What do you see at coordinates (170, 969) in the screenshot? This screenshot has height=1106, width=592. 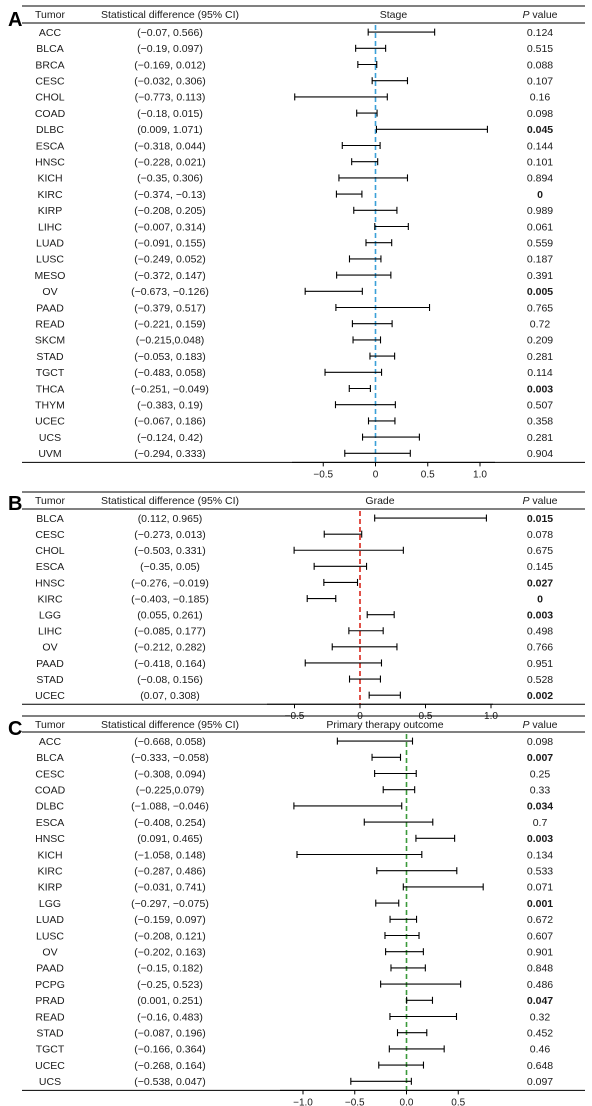 I see `row-ci-label: (−0.15, 0.182)` at bounding box center [170, 969].